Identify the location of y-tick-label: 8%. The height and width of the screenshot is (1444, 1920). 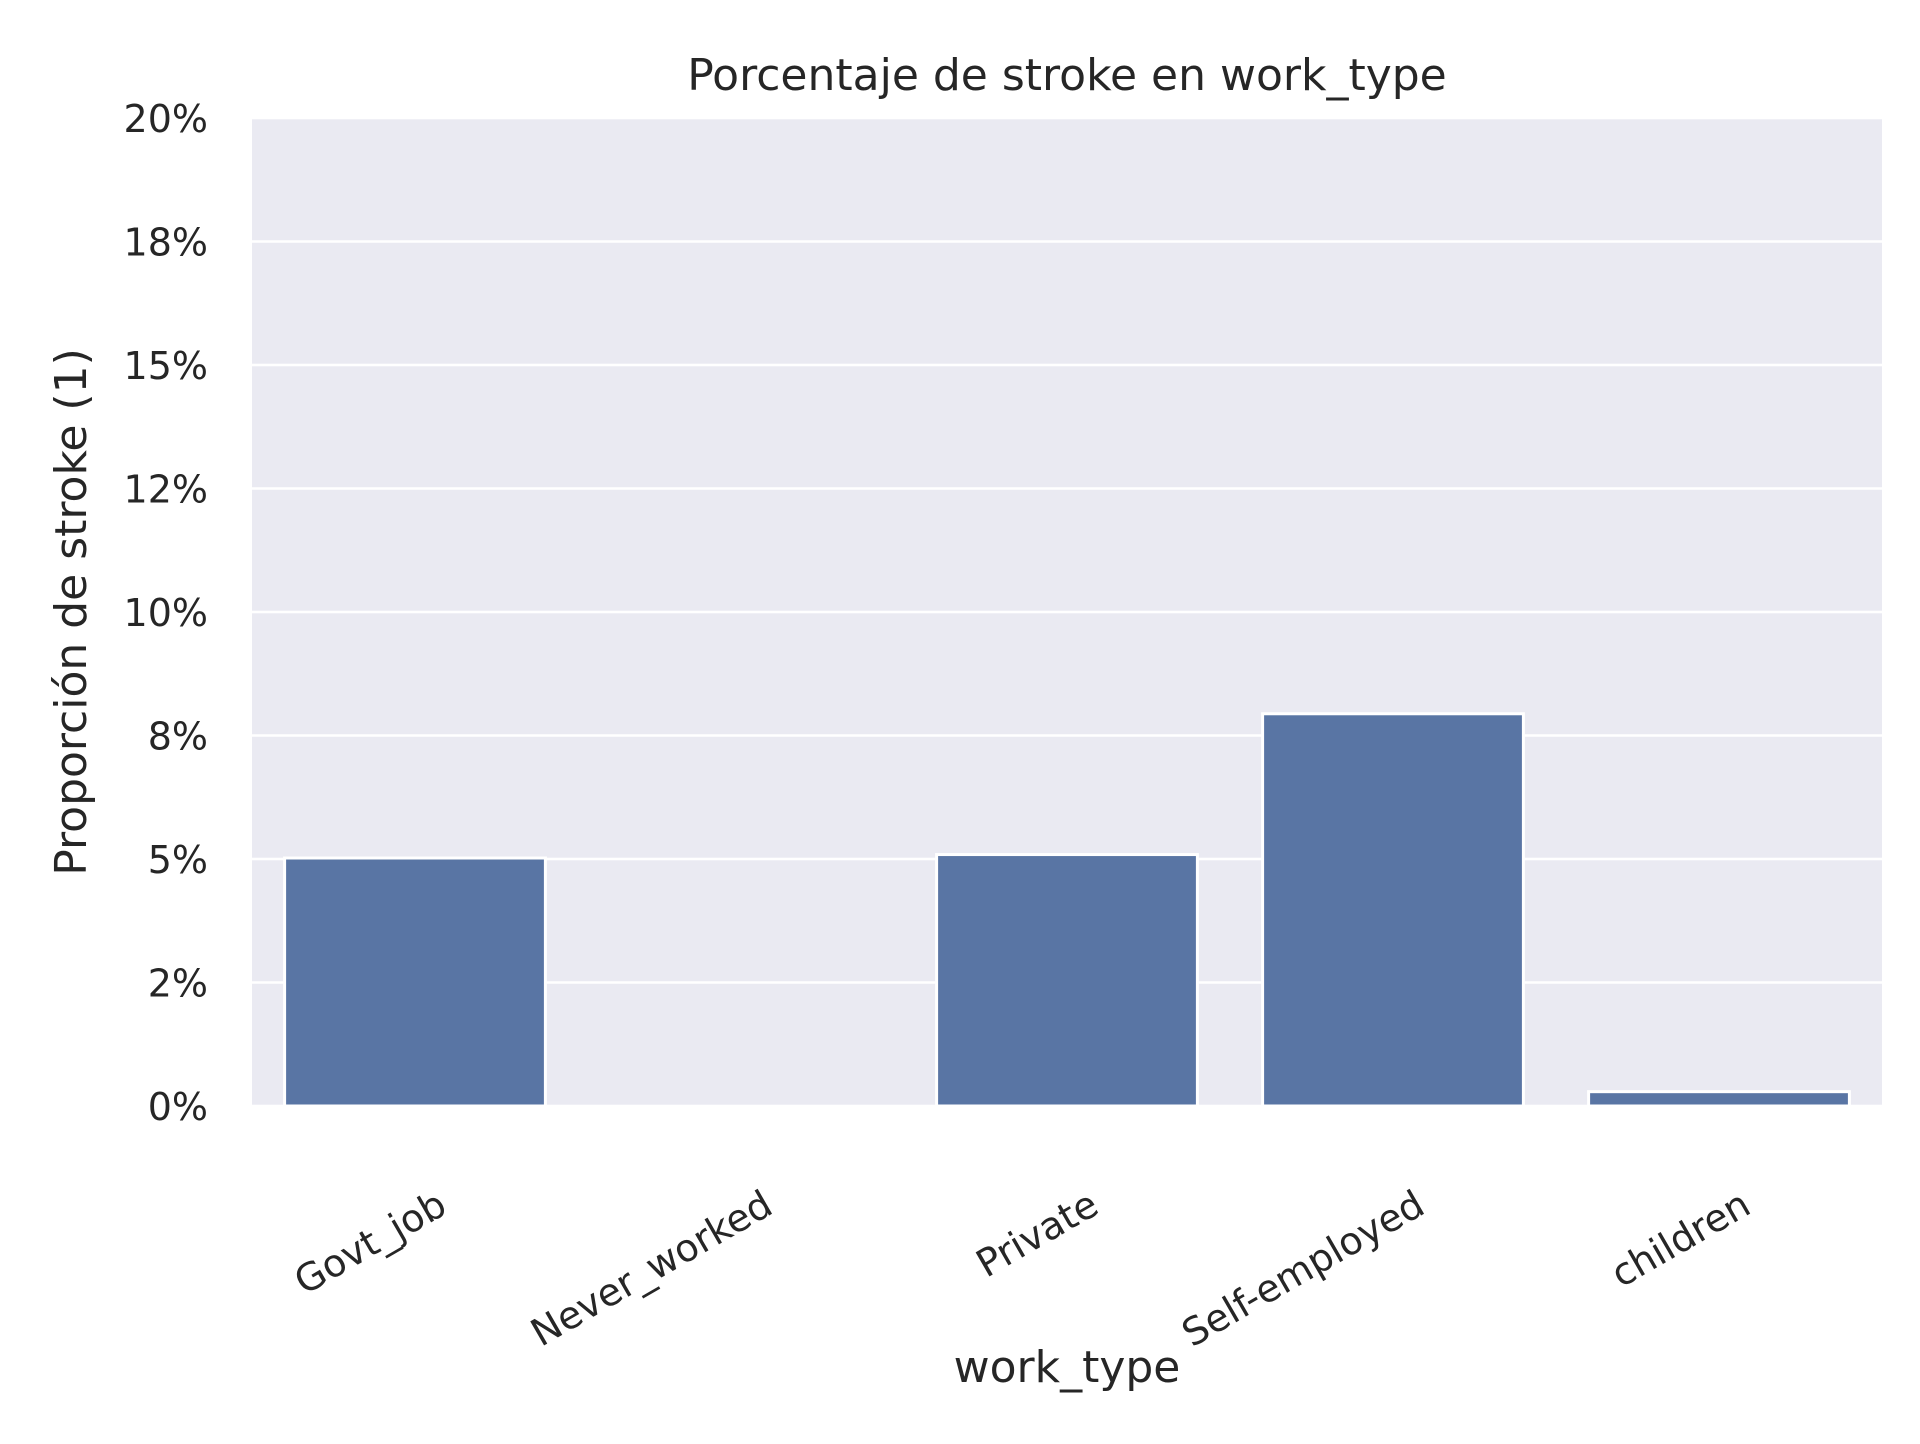
(178, 737).